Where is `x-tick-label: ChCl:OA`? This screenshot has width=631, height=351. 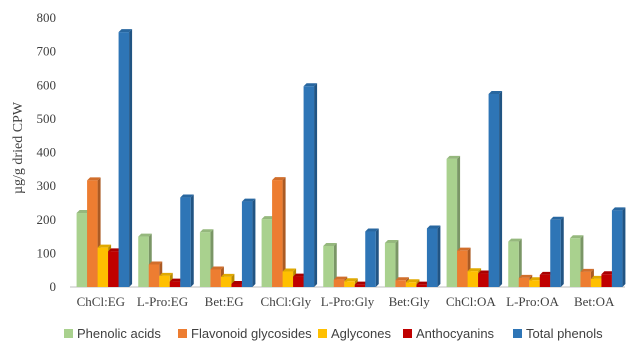 x-tick-label: ChCl:OA is located at coordinates (471, 301).